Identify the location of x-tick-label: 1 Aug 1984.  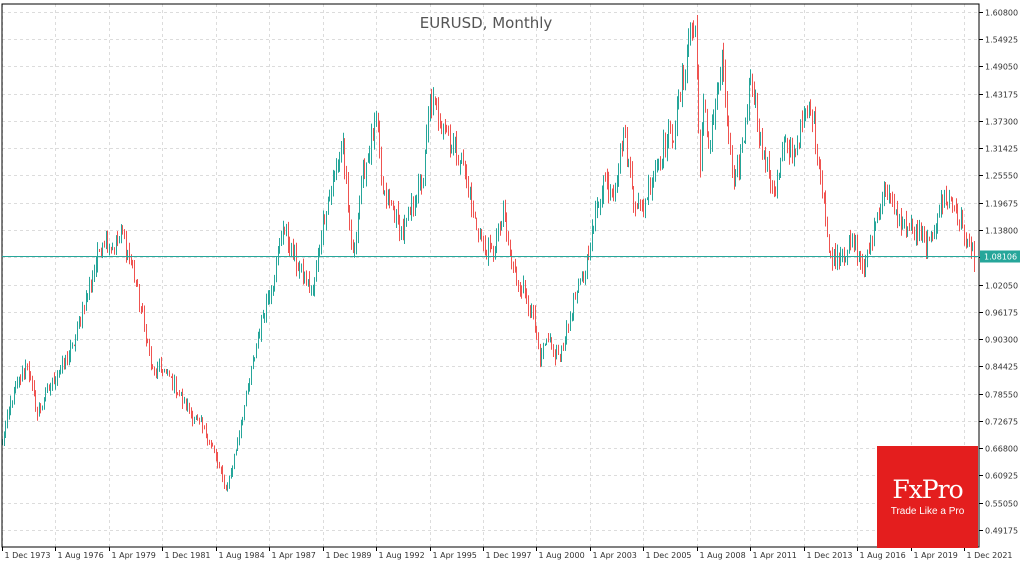
(242, 555).